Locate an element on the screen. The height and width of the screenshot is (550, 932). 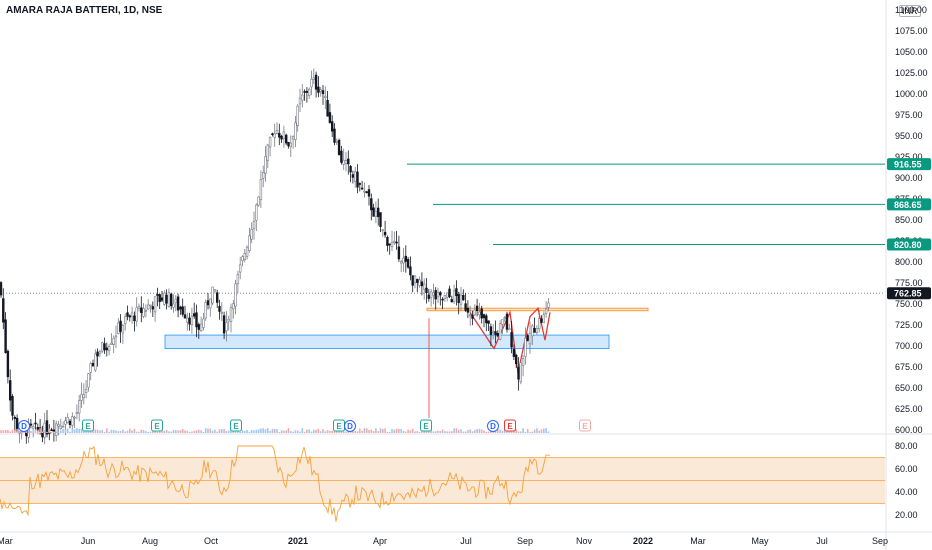
time-tick-label: 2021 is located at coordinates (298, 541).